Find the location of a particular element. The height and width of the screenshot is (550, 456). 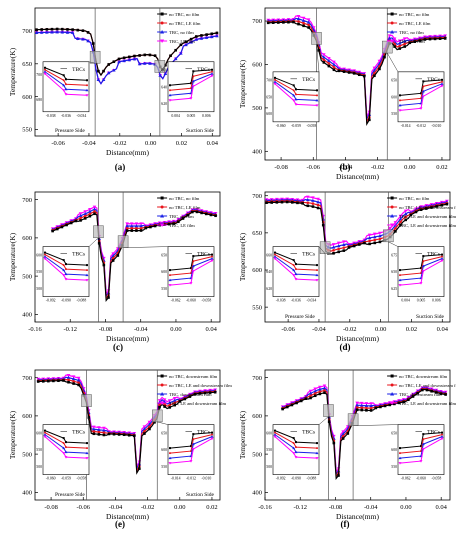

zoom-region is located at coordinates (95, 57).